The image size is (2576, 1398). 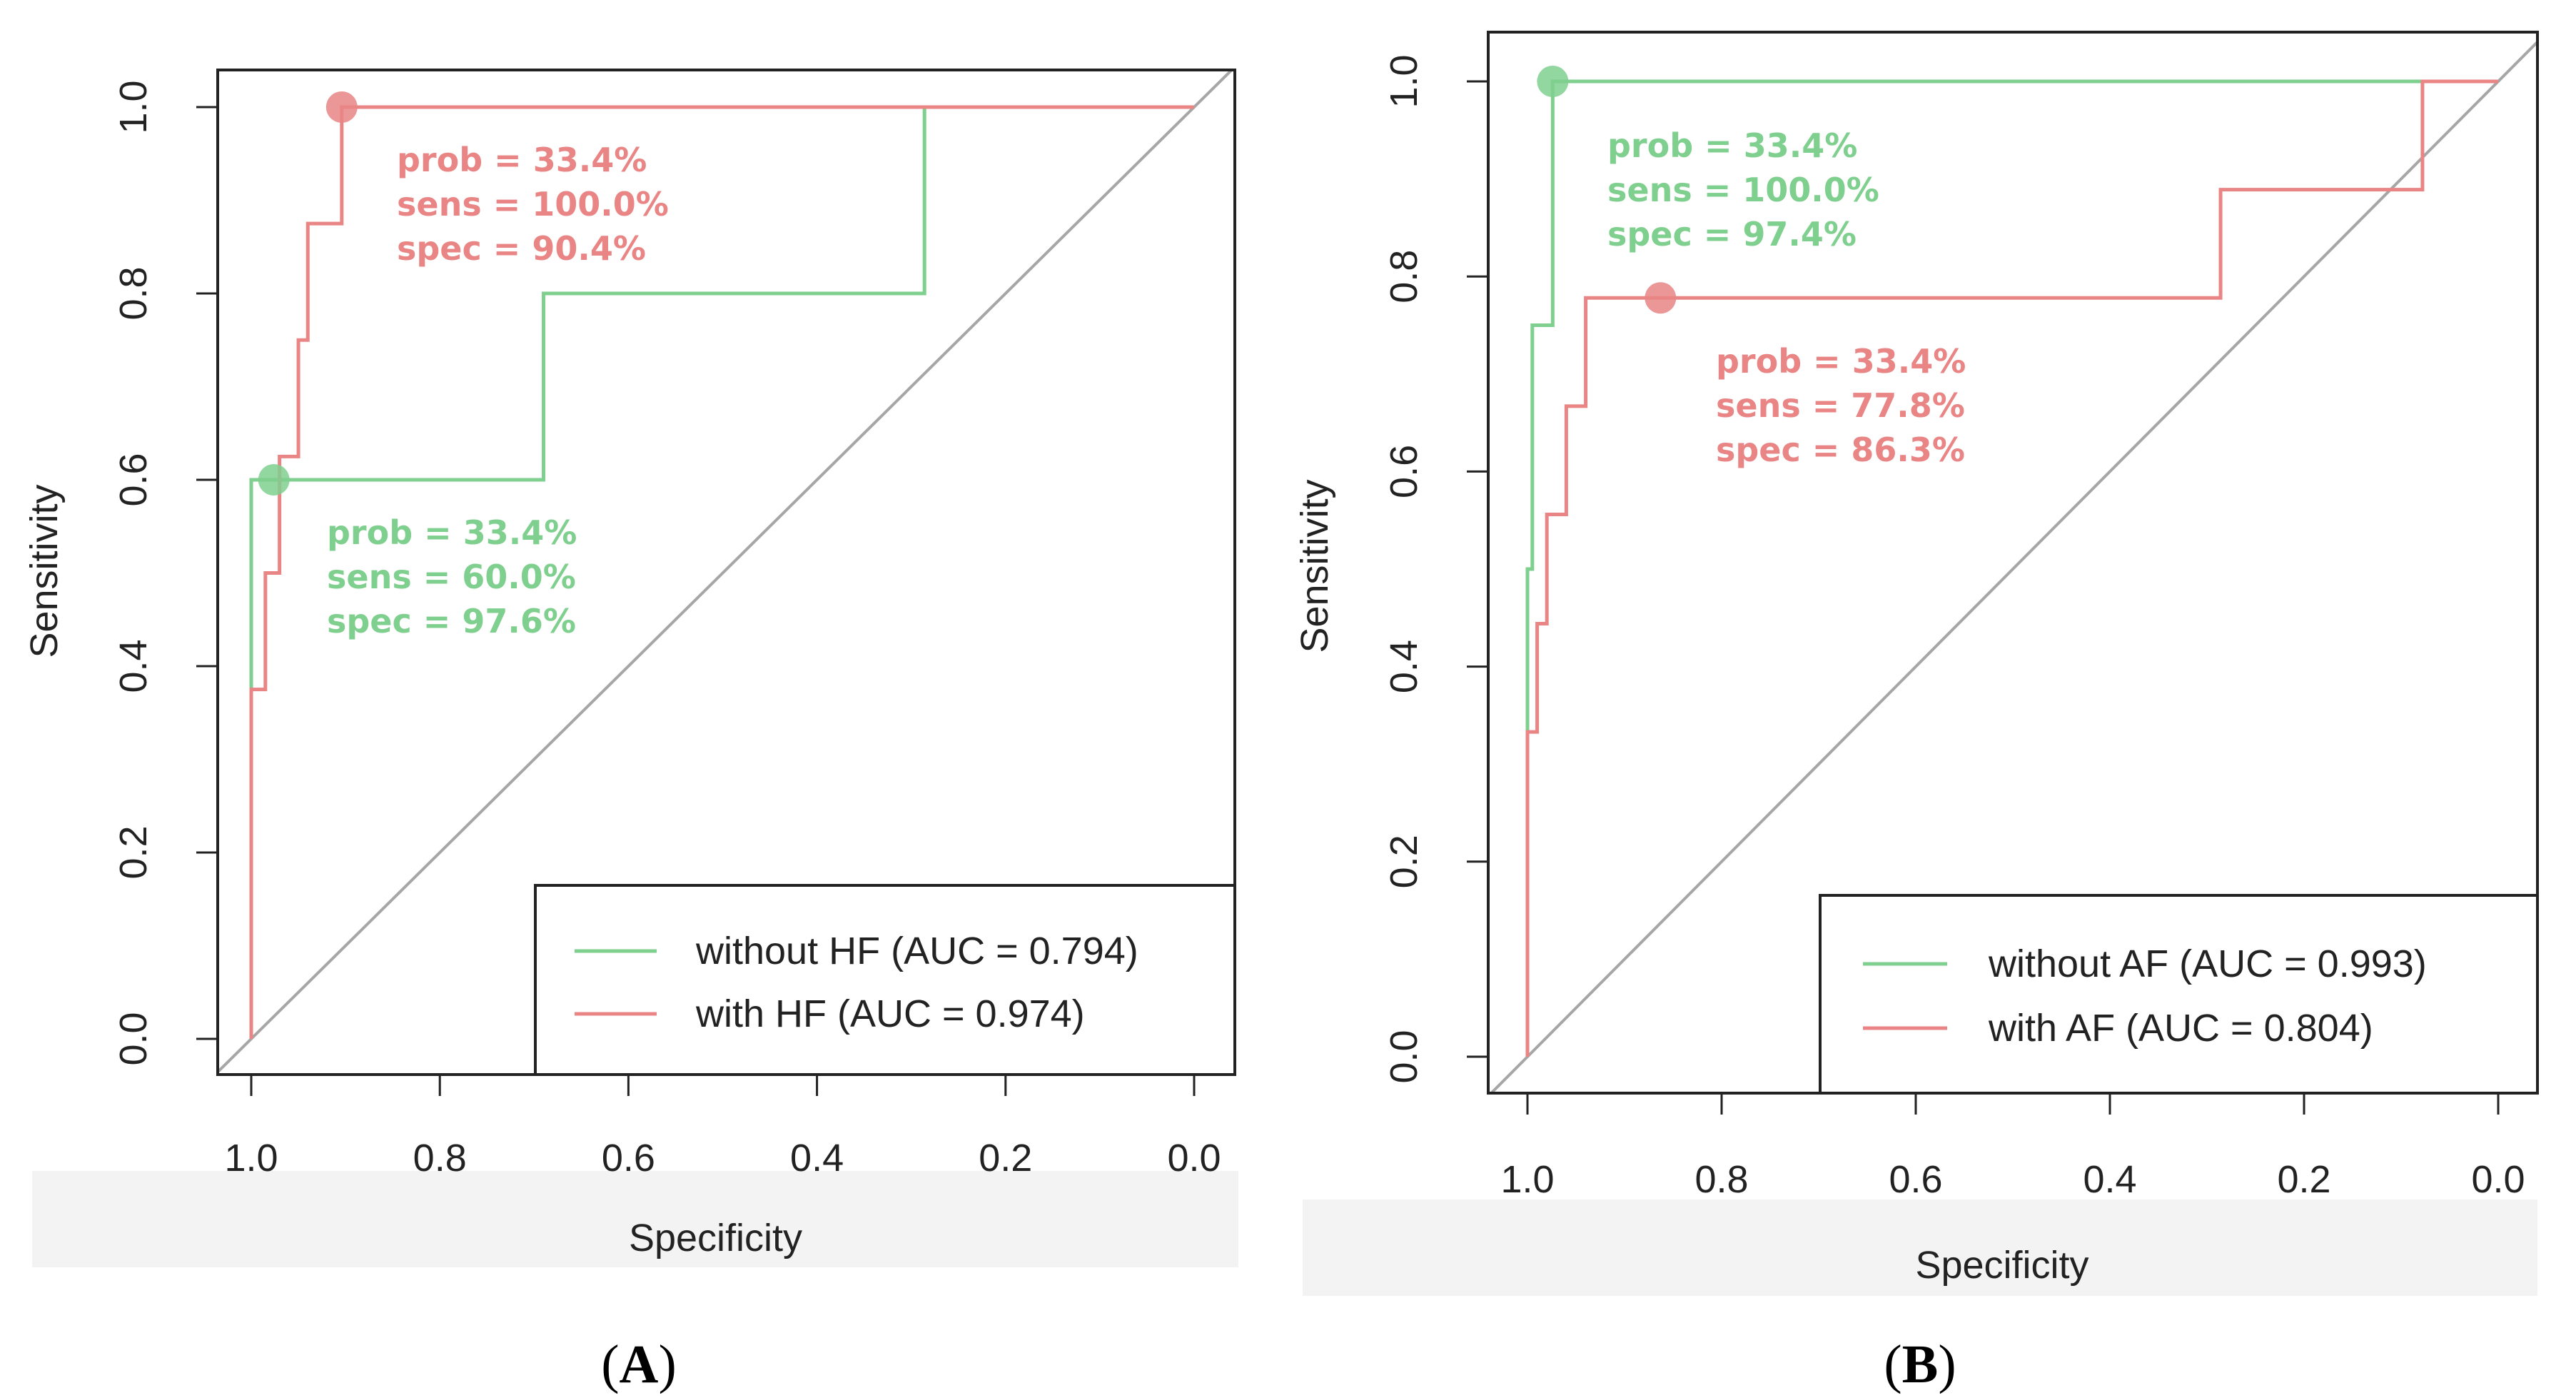 I want to click on threshold-annotation-line: sens = 77.8%, so click(x=1840, y=405).